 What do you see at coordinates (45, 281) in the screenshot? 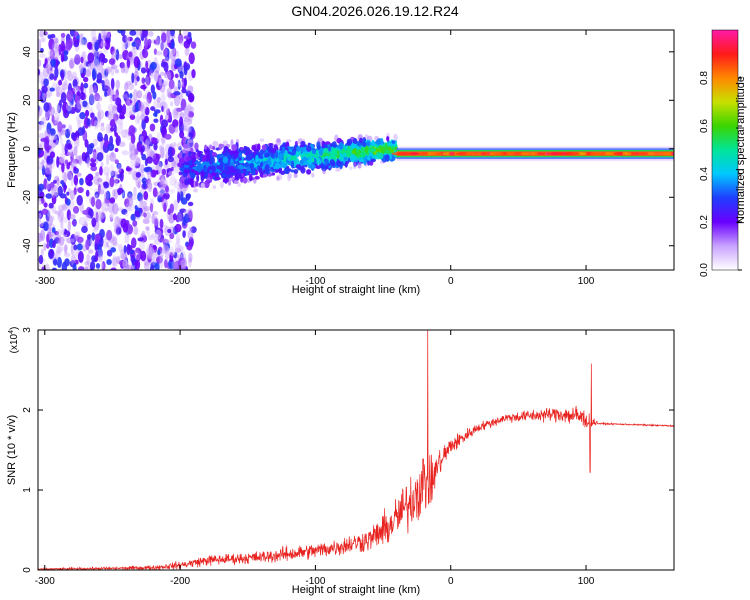
I see `x-tick-label: -300` at bounding box center [45, 281].